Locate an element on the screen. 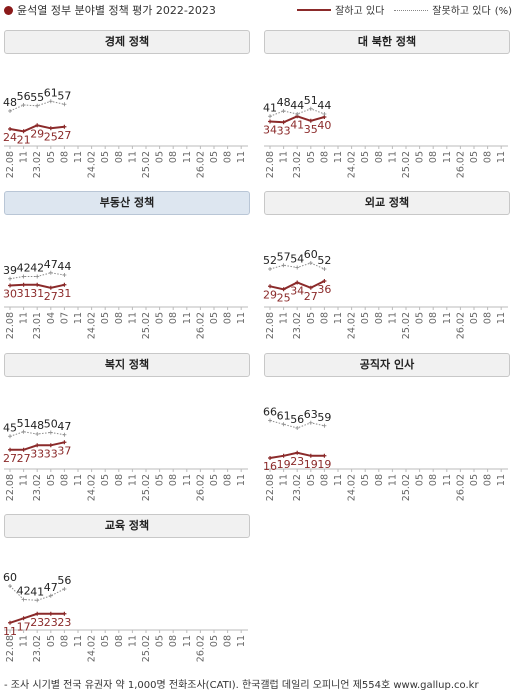 This screenshot has width=516, height=697. data-label-approve: 35 is located at coordinates (311, 129).